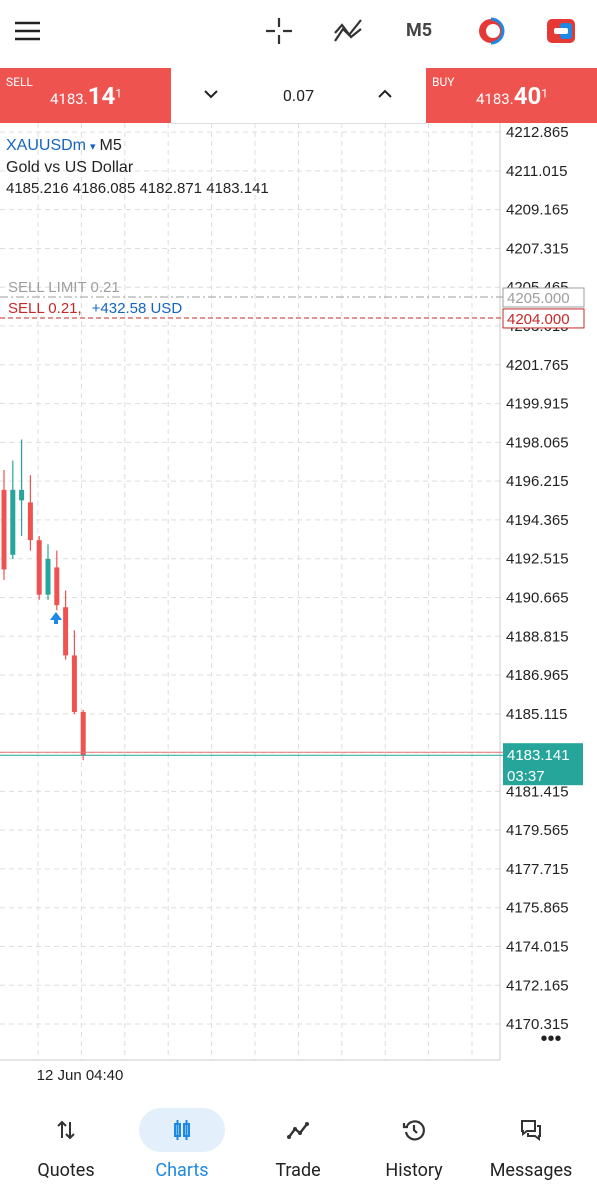 The height and width of the screenshot is (1200, 597). What do you see at coordinates (561, 31) in the screenshot?
I see `trade-icon` at bounding box center [561, 31].